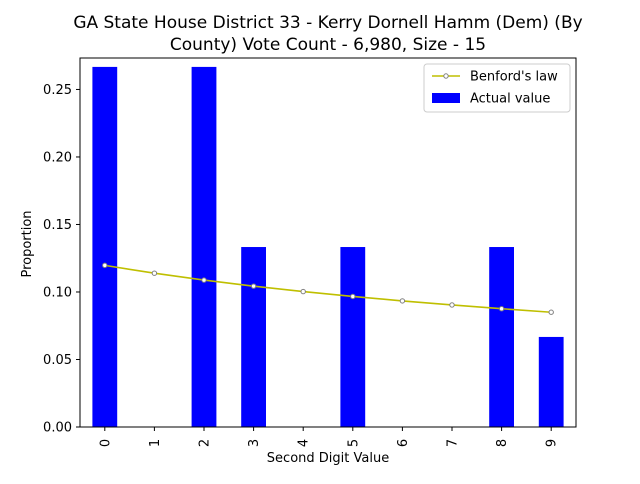  I want to click on legend-label-benford: Benford's law, so click(514, 77).